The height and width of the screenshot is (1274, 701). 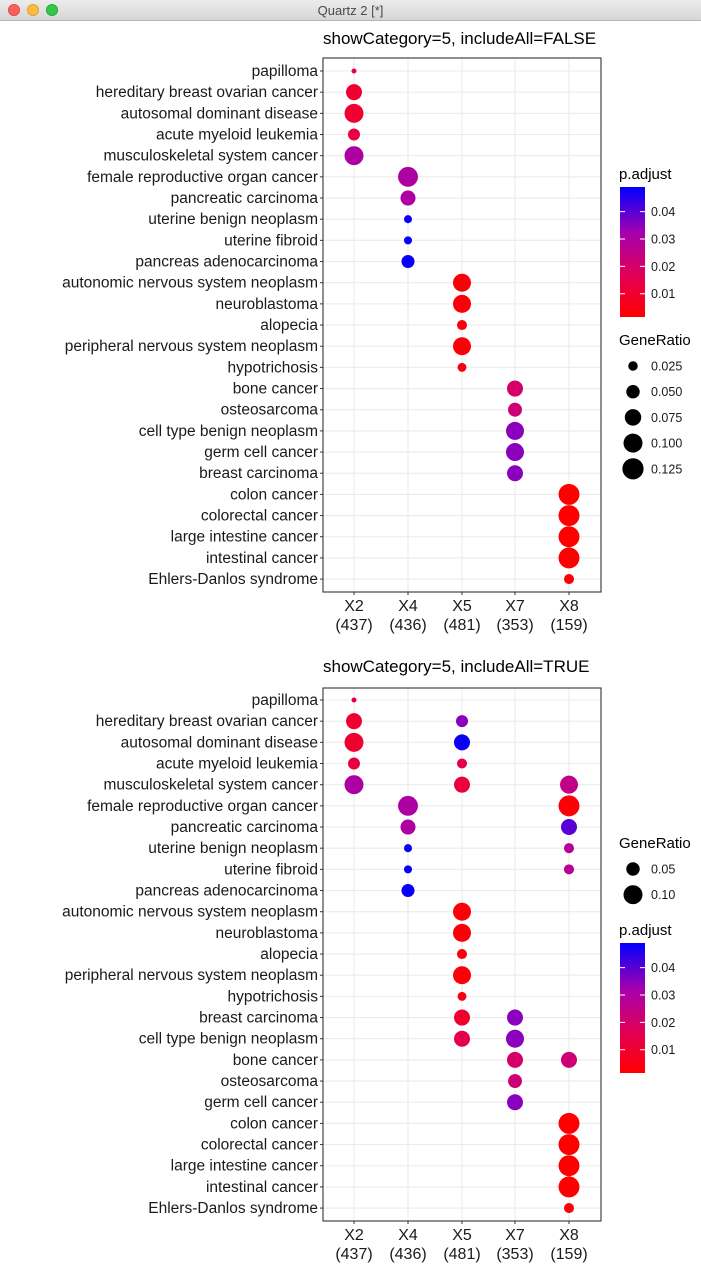 What do you see at coordinates (666, 392) in the screenshot?
I see `size-legend-label: 0.050` at bounding box center [666, 392].